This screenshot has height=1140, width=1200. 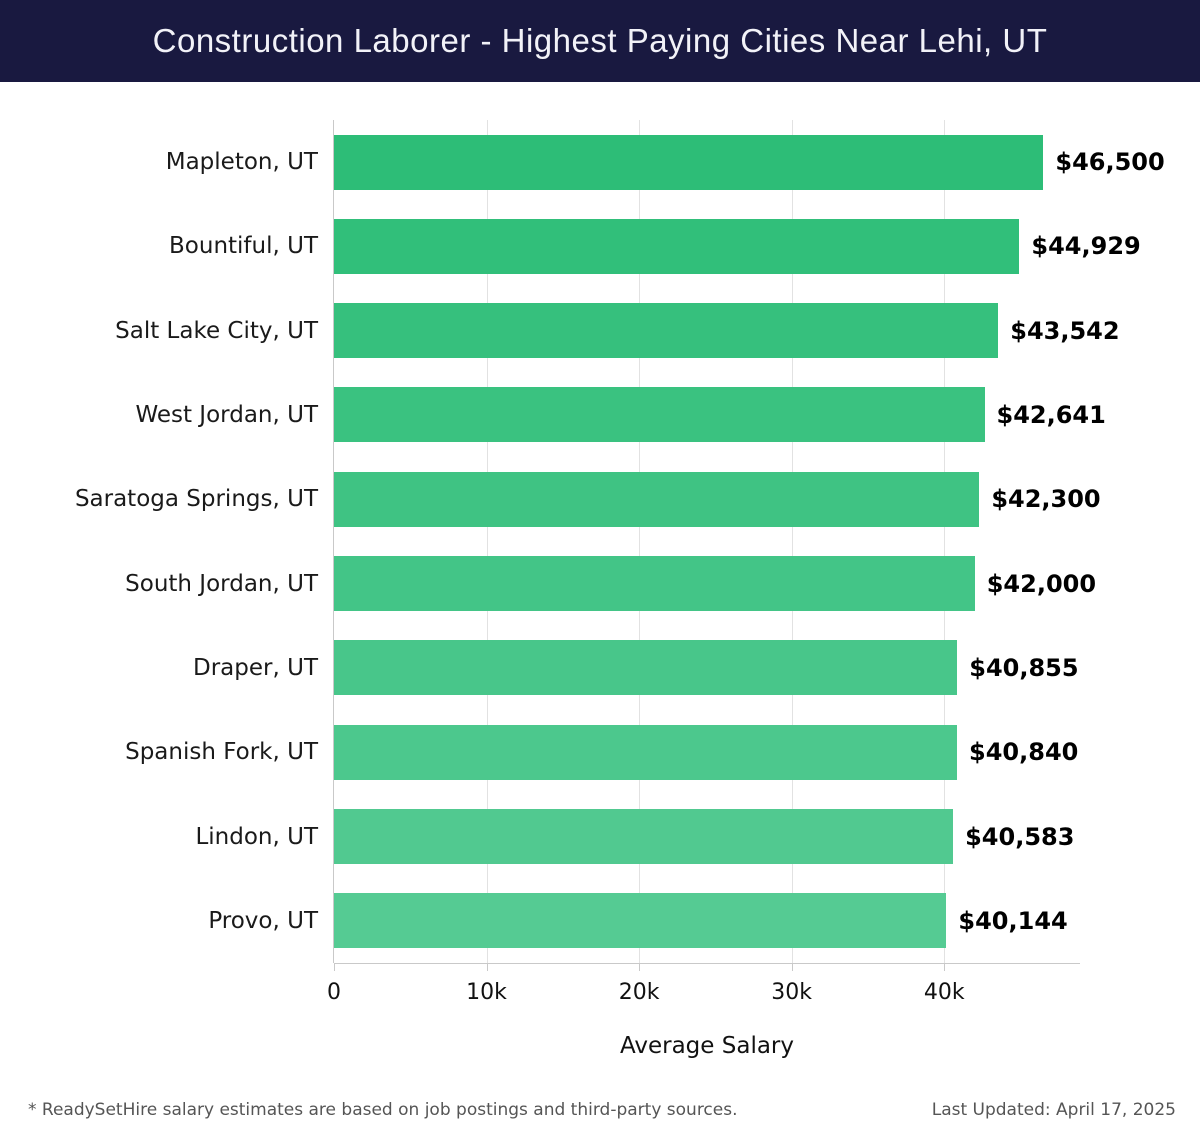 I want to click on category-label: Bountiful, UT, so click(x=243, y=246).